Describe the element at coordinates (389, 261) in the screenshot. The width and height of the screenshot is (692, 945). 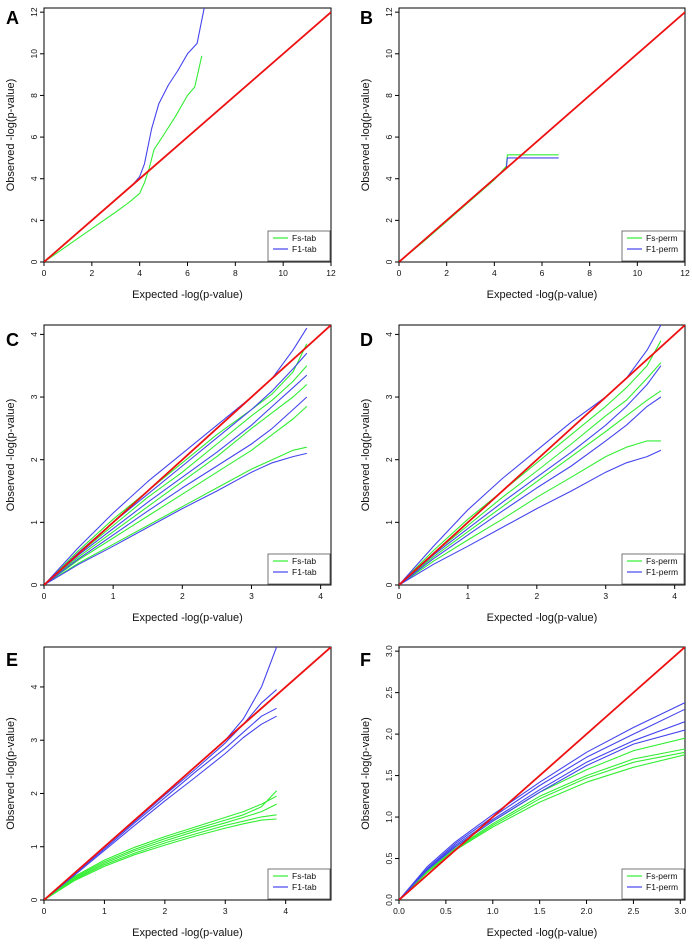
I see `y-tick-label: 0` at that location.